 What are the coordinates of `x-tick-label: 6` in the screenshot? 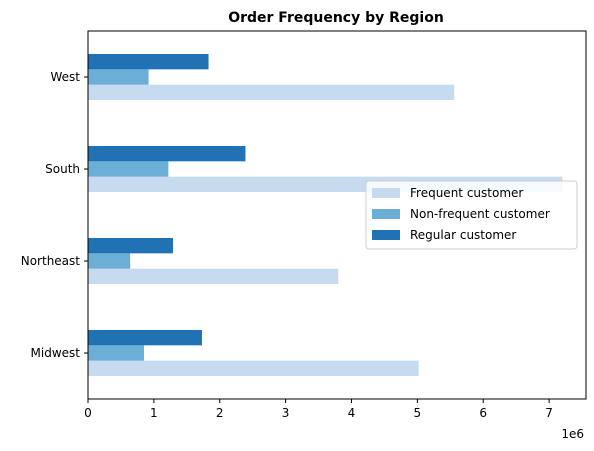 It's located at (483, 413).